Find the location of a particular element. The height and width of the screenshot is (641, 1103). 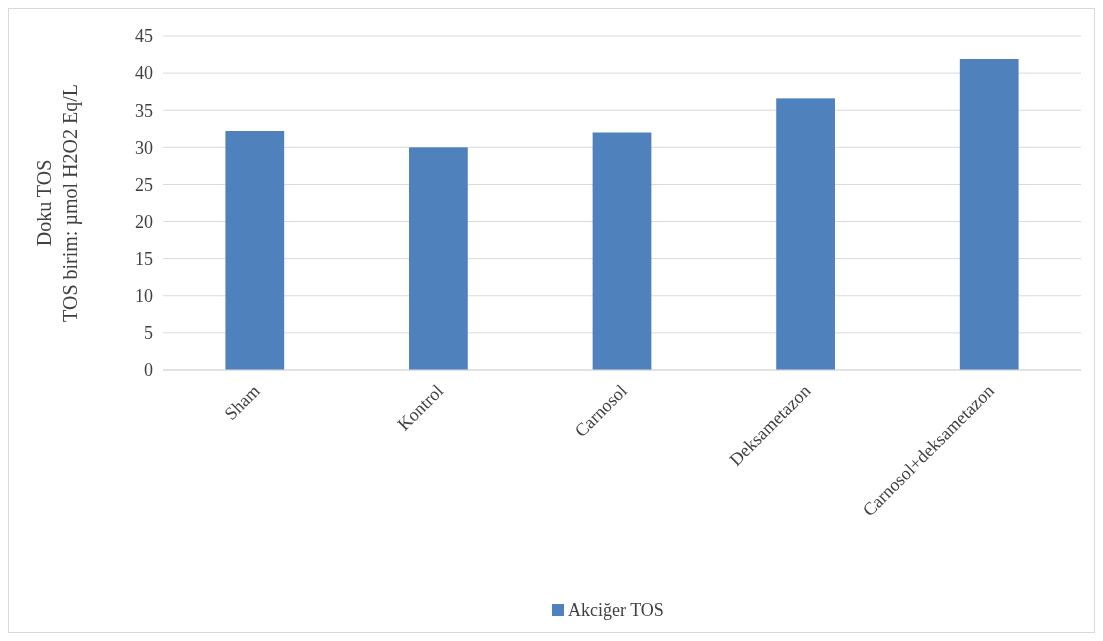

y-tick-label: 40 is located at coordinates (144, 73).